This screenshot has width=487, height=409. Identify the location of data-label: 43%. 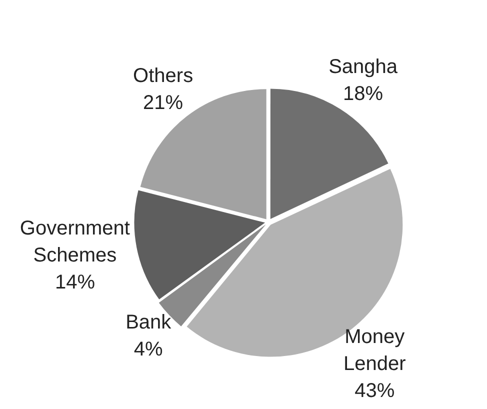
(374, 391).